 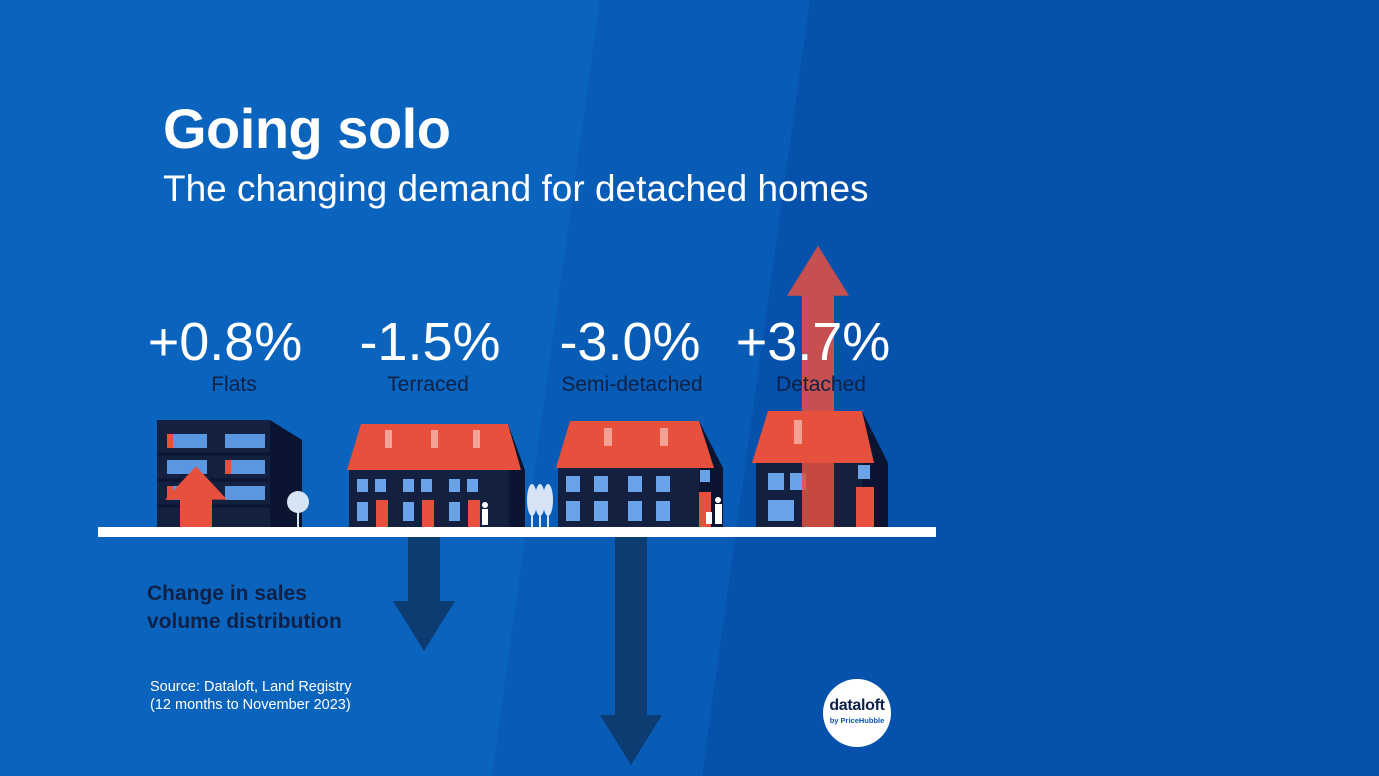 I want to click on bar-arrow-semi-detached, so click(x=631, y=651).